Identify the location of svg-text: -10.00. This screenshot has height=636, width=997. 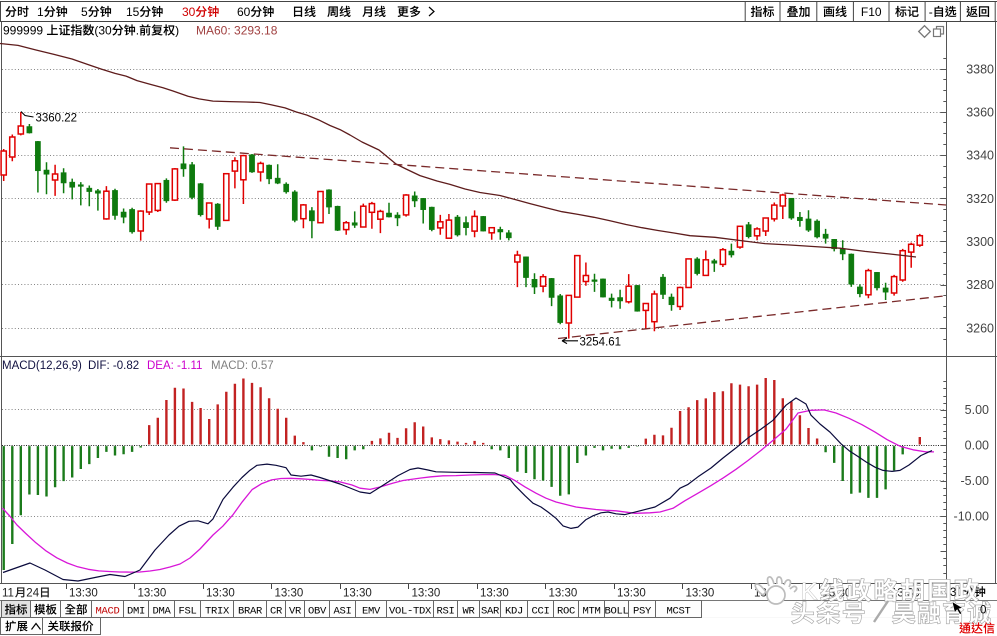
(971, 516).